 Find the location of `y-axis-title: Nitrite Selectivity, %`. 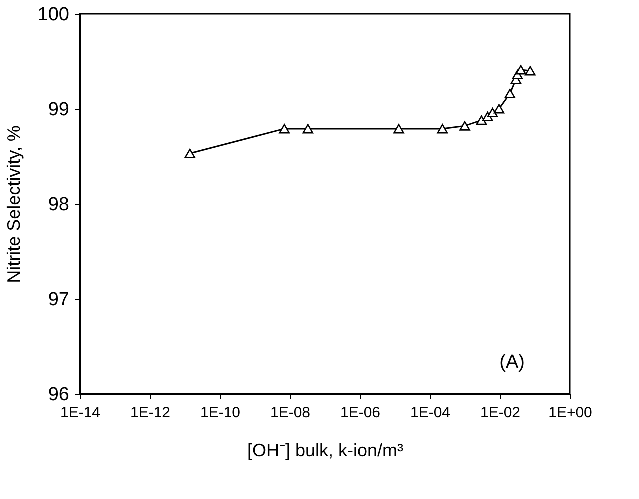

y-axis-title: Nitrite Selectivity, % is located at coordinates (14, 205).